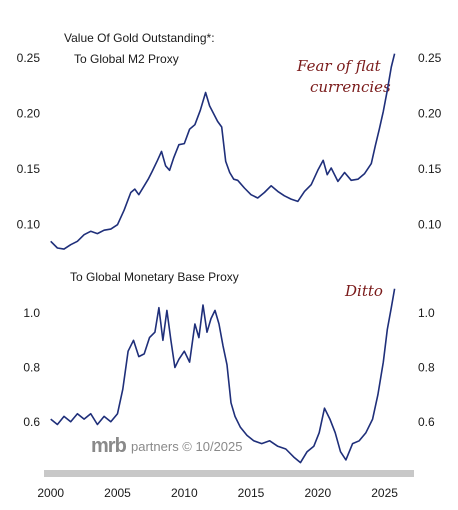 The width and height of the screenshot is (458, 510). Describe the element at coordinates (430, 225) in the screenshot. I see `top-ytick-right-0.10: 0.10` at that location.